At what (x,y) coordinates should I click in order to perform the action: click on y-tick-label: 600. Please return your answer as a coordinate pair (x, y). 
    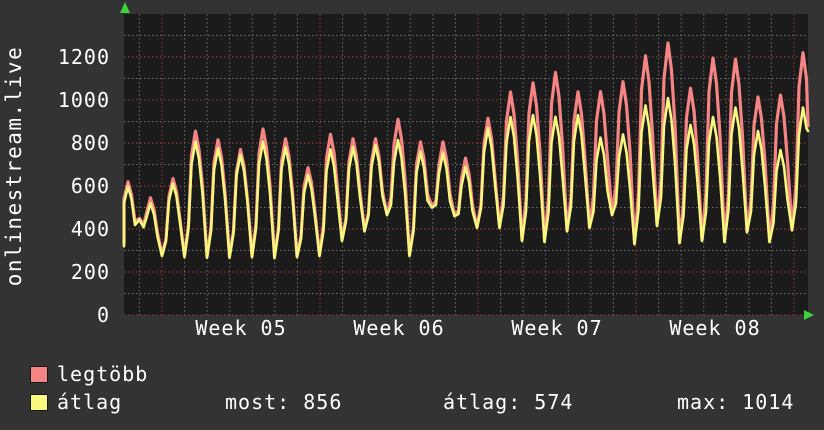
    Looking at the image, I should click on (90, 186).